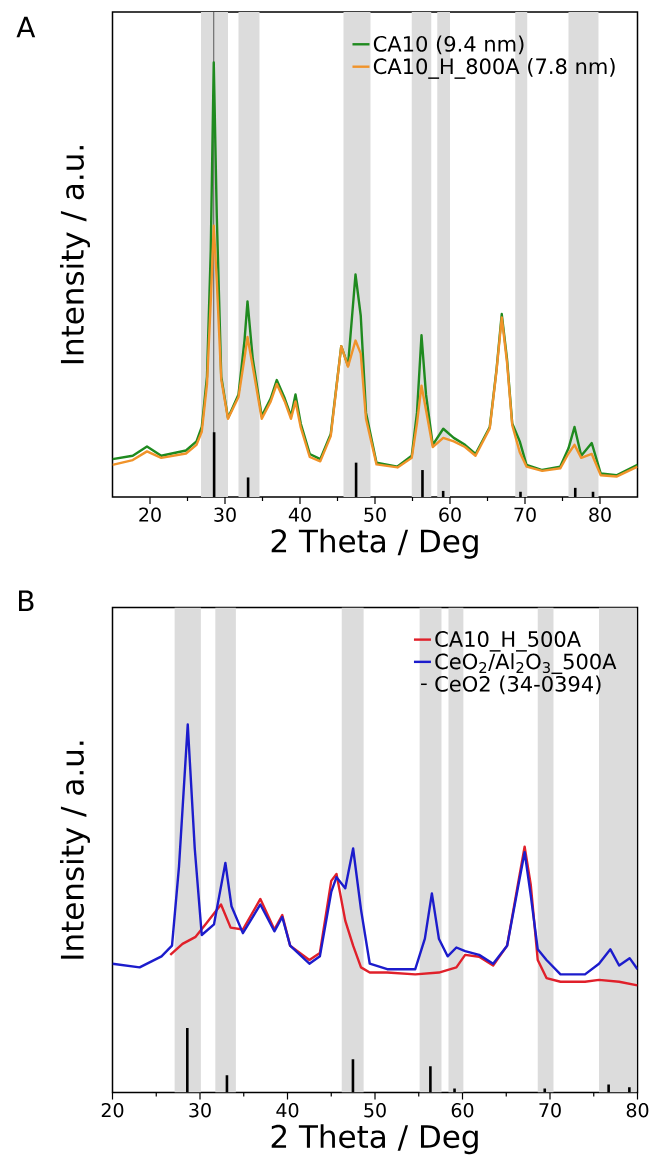  Describe the element at coordinates (494, 68) in the screenshot. I see `legend-label: CA10_H_800A (7.8 nm)` at that location.